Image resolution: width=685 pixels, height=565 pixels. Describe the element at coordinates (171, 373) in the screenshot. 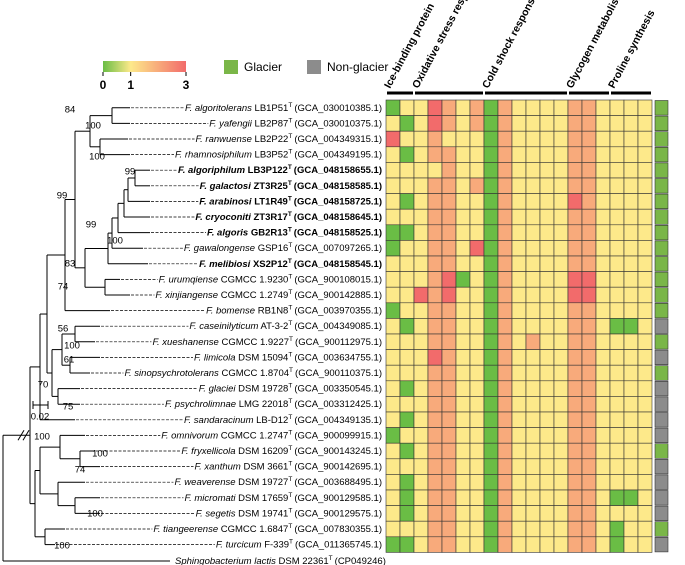

I see `species: F. sinopsychrotolerans` at that location.